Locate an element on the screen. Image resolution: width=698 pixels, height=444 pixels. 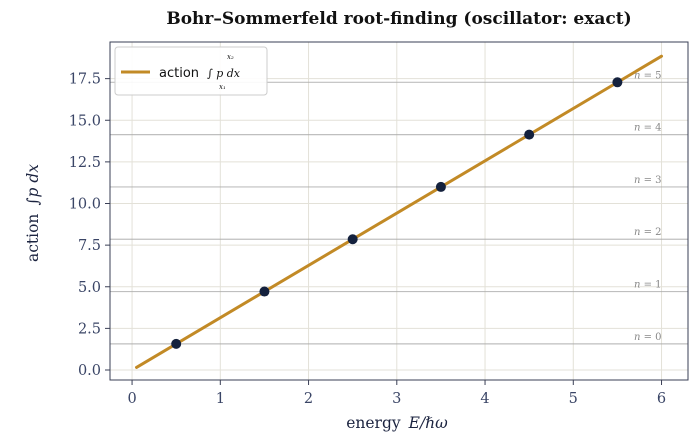
level-label: n = 3 is located at coordinates (648, 180).